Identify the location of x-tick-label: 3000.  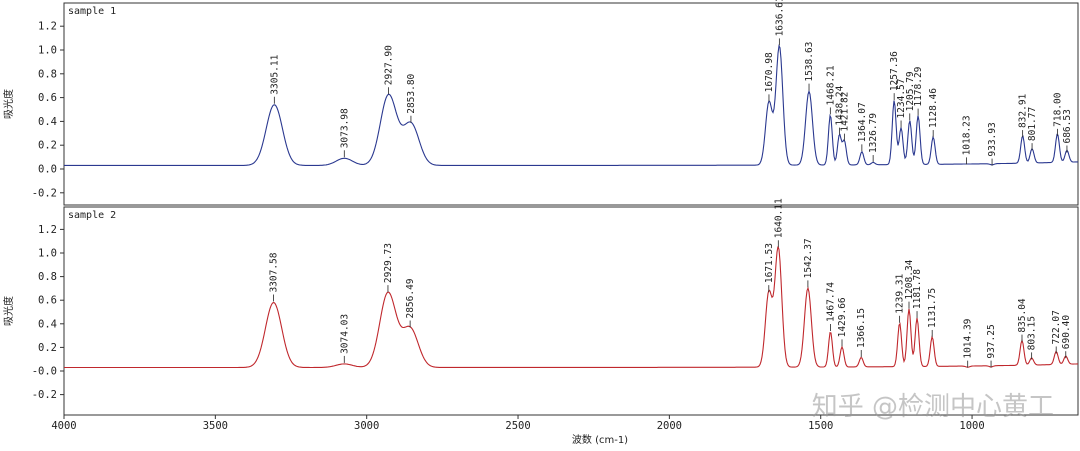
(366, 426).